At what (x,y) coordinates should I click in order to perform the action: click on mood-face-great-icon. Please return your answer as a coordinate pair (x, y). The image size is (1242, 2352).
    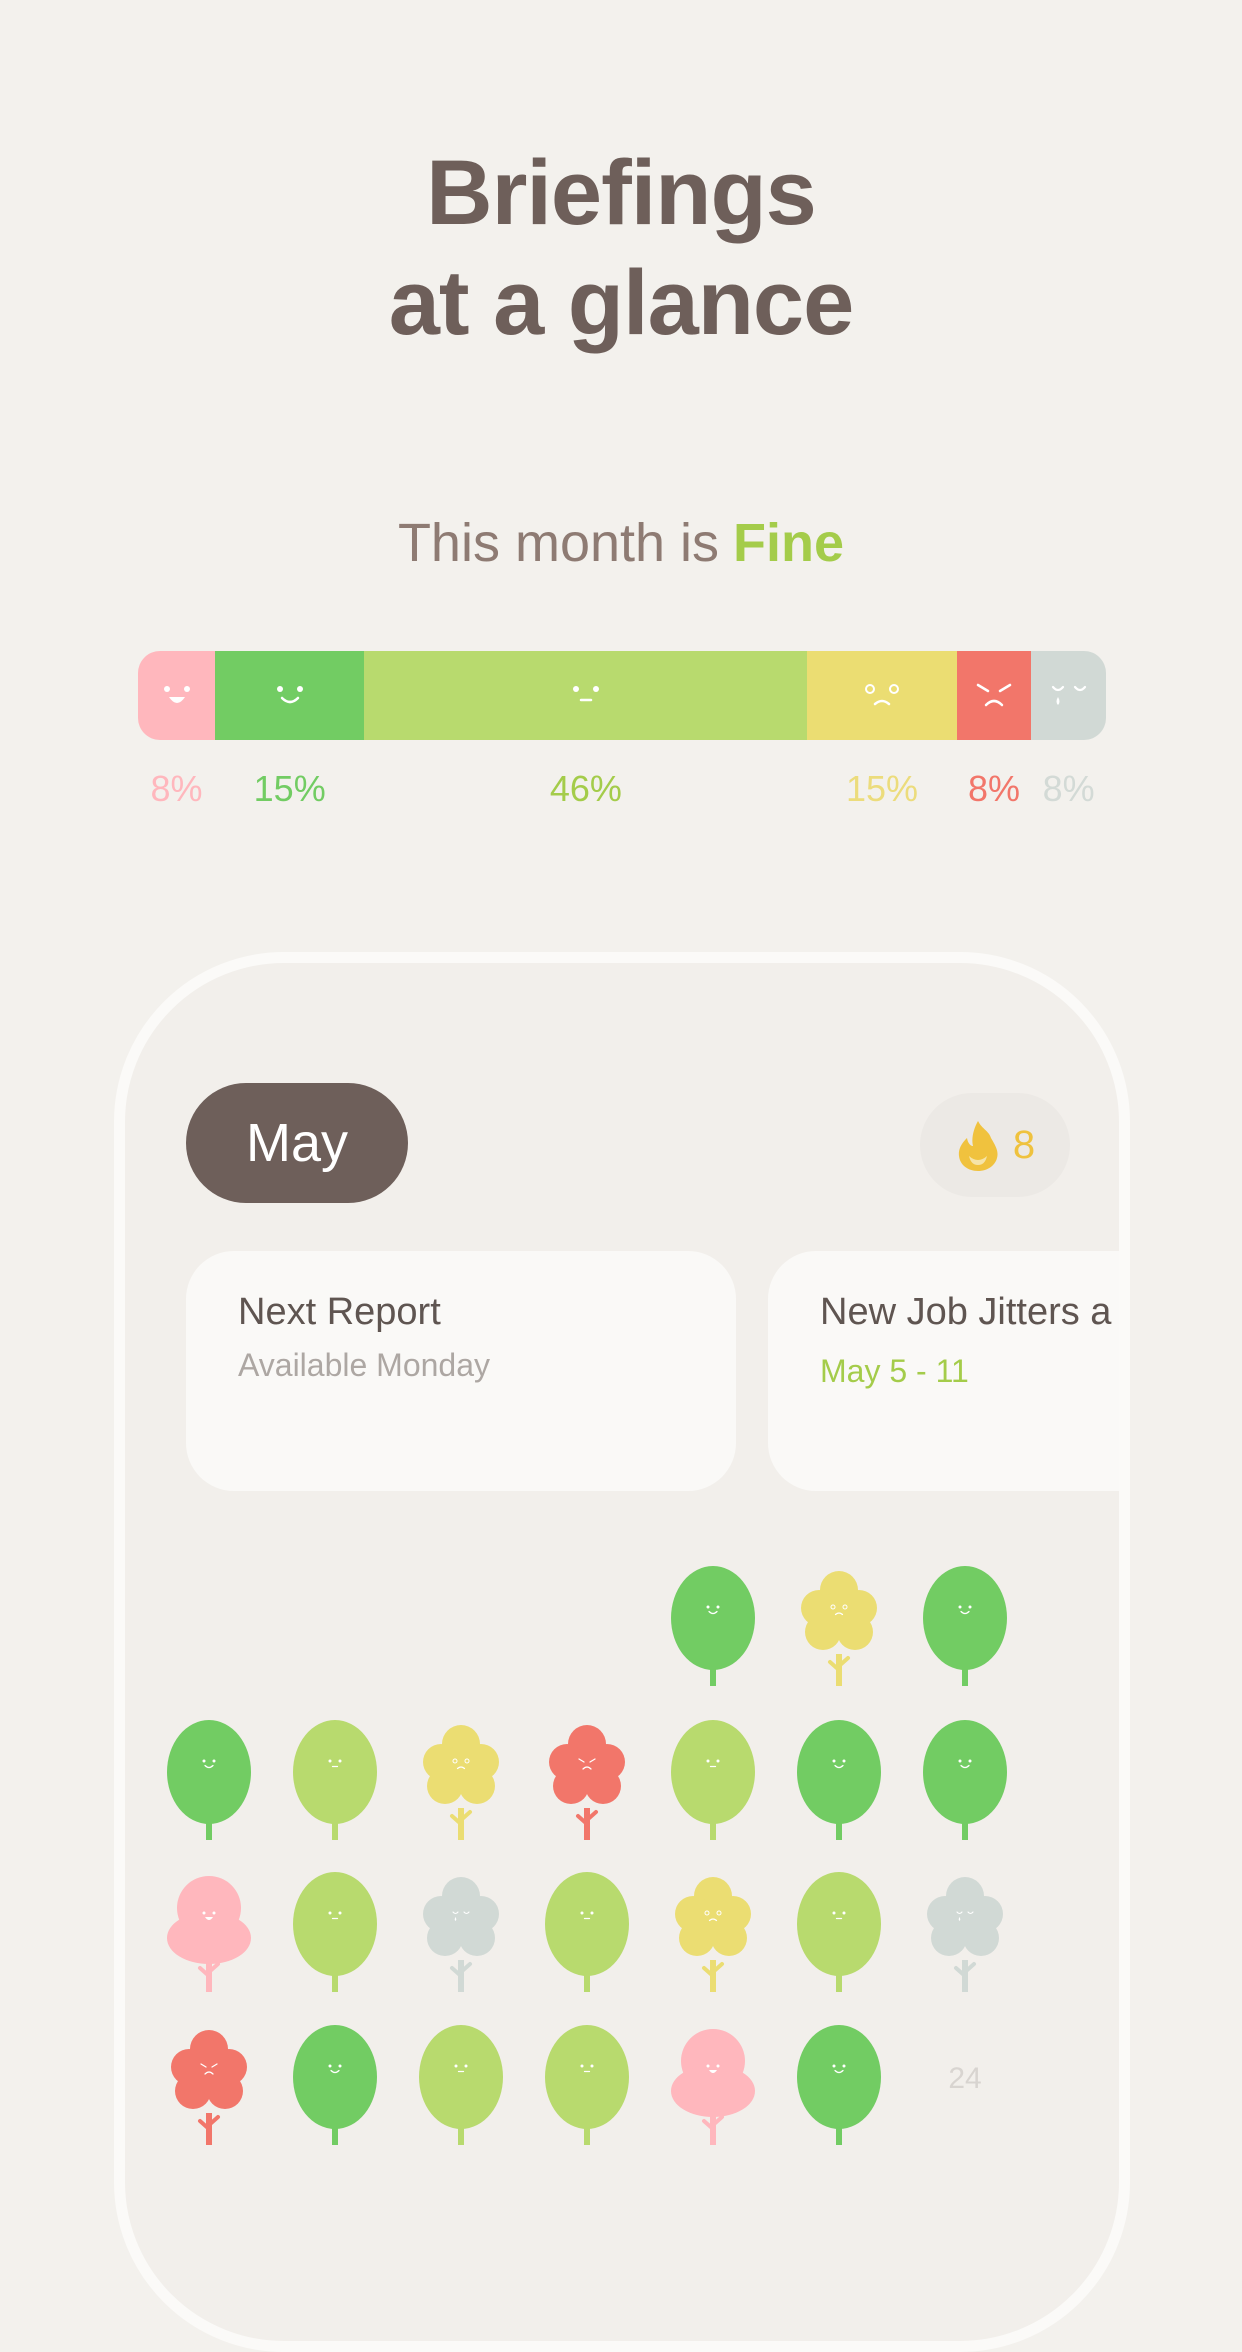
    Looking at the image, I should click on (176, 694).